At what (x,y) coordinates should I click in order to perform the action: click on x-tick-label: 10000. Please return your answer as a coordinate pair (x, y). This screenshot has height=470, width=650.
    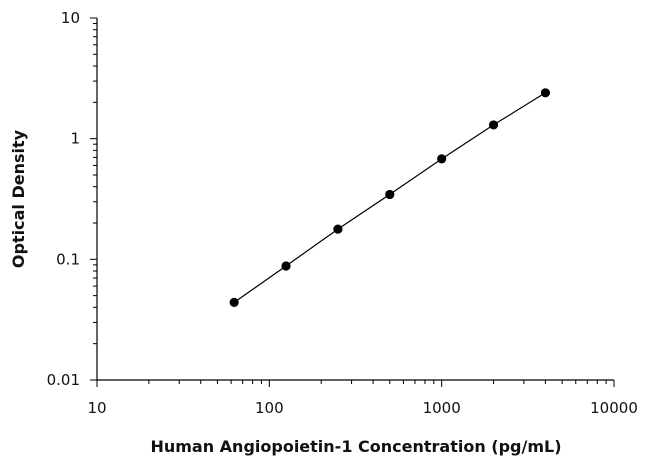
    Looking at the image, I should click on (614, 408).